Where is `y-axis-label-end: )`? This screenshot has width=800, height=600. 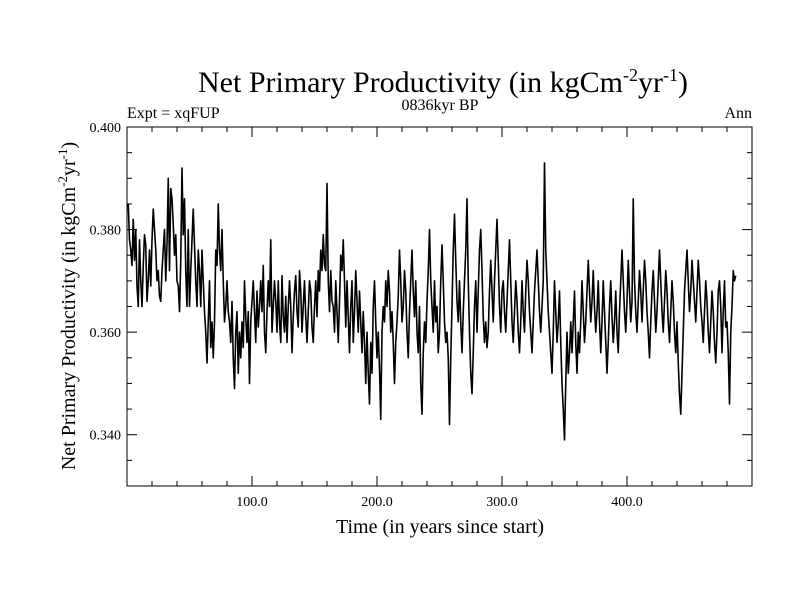
y-axis-label-end: ) is located at coordinates (69, 145).